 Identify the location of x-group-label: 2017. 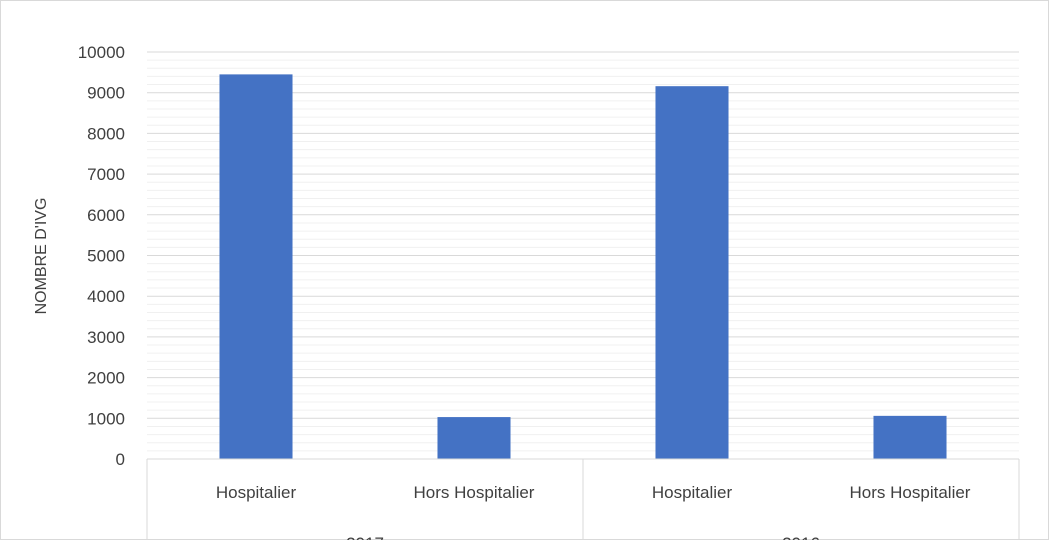
(365, 537).